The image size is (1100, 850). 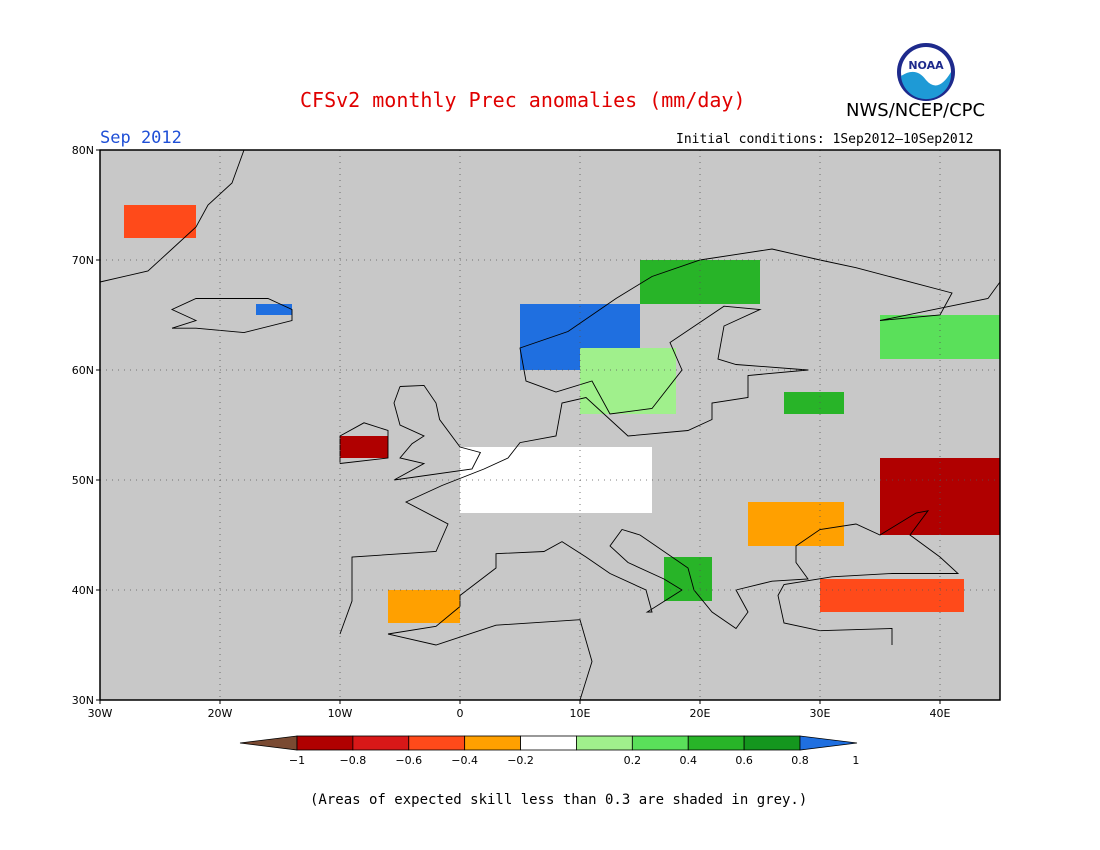 What do you see at coordinates (700, 713) in the screenshot?
I see `lon-tick-label: 20E` at bounding box center [700, 713].